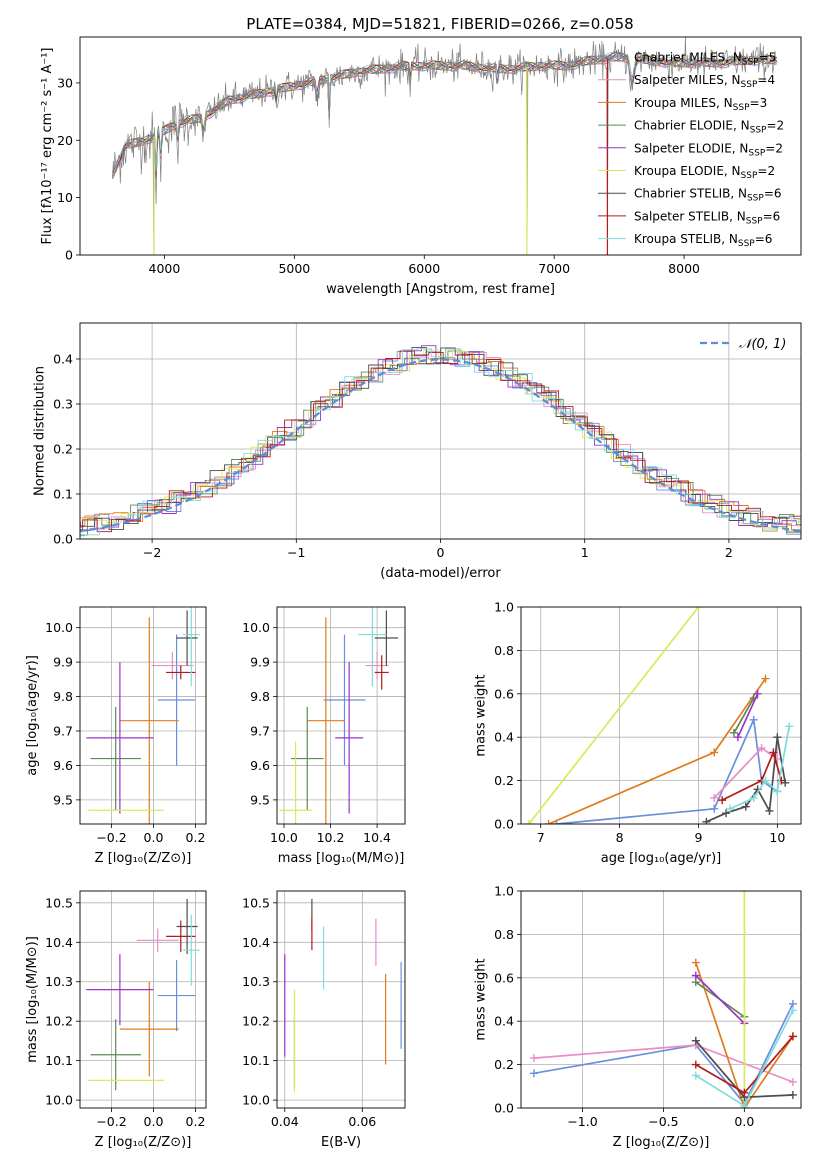 This screenshot has height=1170, width=819. What do you see at coordinates (585, 552) in the screenshot?
I see `residuals-xtick-label: 1` at bounding box center [585, 552].